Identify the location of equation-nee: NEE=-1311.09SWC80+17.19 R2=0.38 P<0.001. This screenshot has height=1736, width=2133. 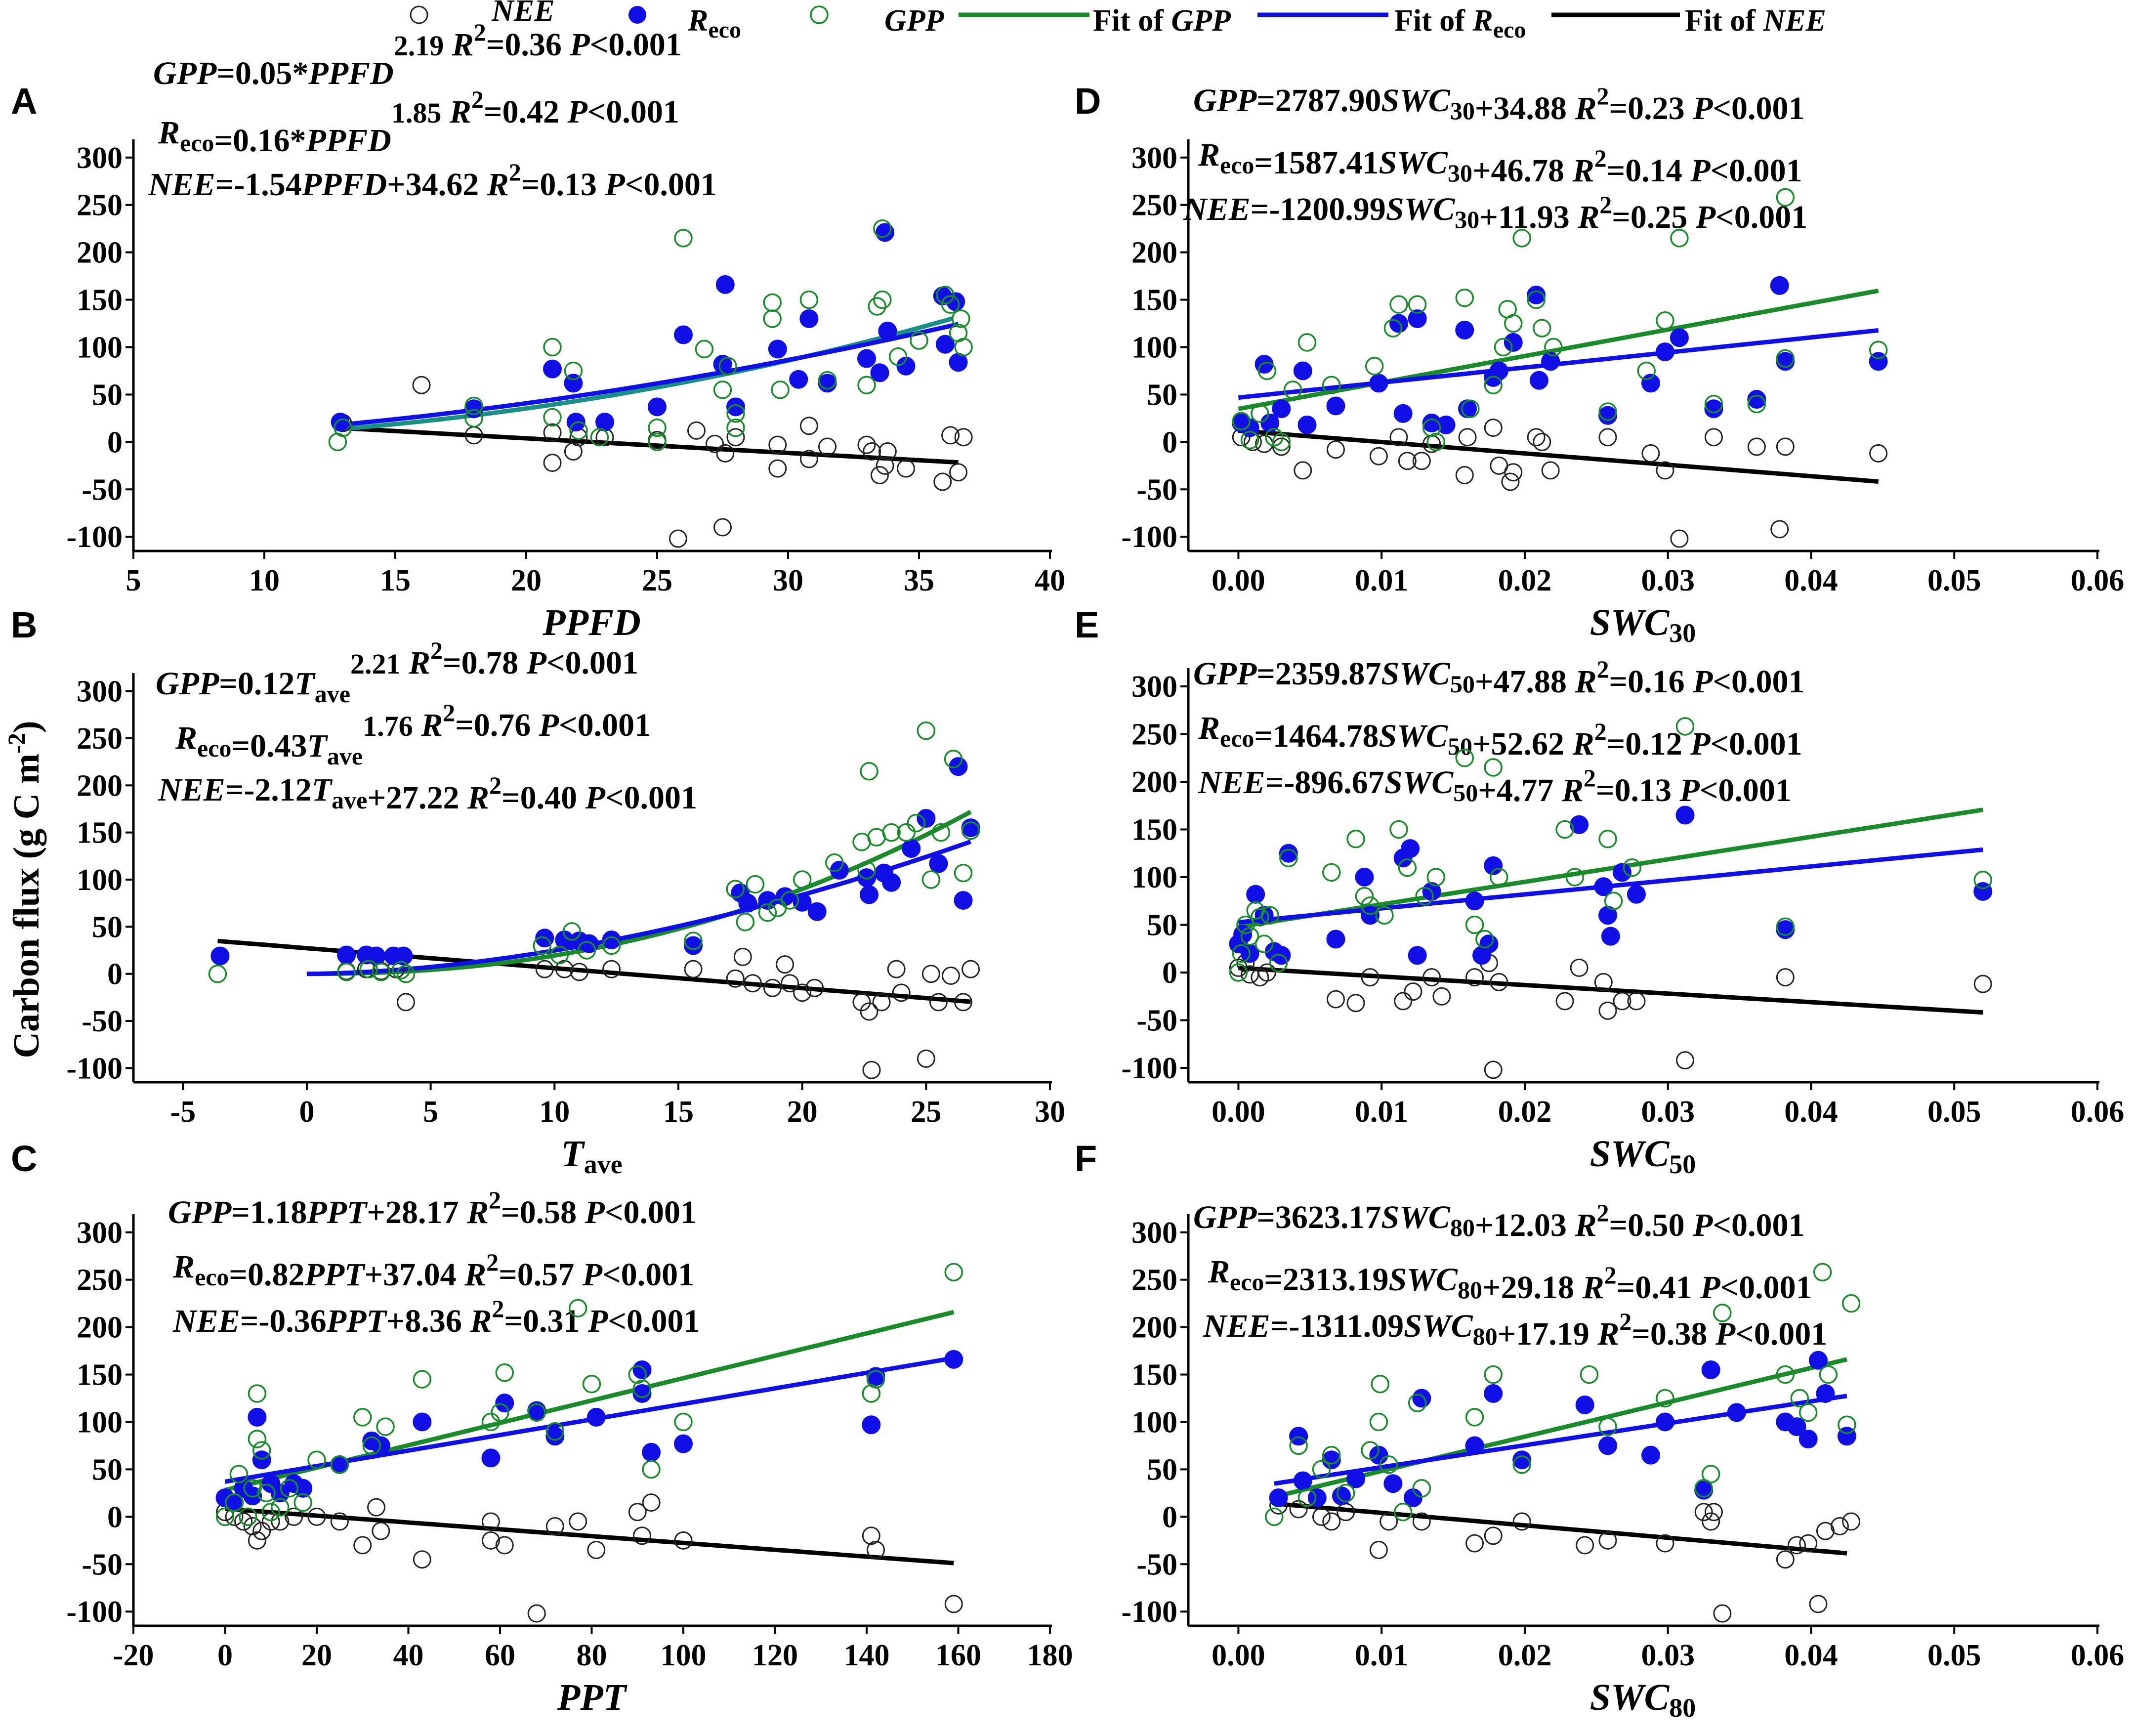
(1515, 1330).